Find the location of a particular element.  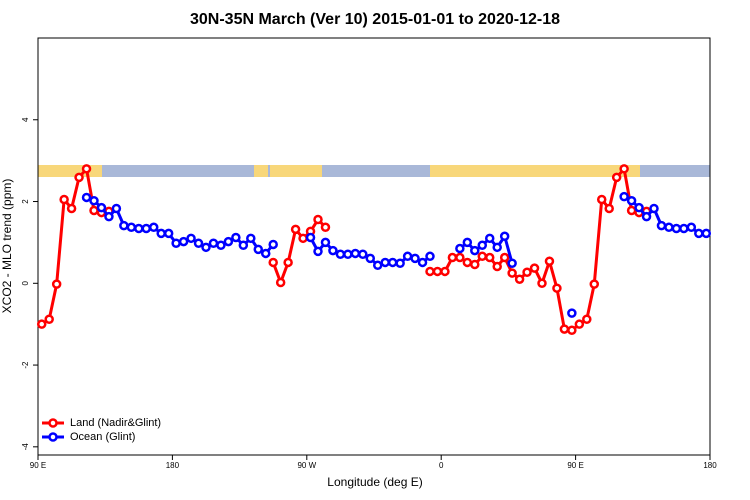

y-axis-label: XCO2 - MLO trend (ppm) is located at coordinates (7, 246).